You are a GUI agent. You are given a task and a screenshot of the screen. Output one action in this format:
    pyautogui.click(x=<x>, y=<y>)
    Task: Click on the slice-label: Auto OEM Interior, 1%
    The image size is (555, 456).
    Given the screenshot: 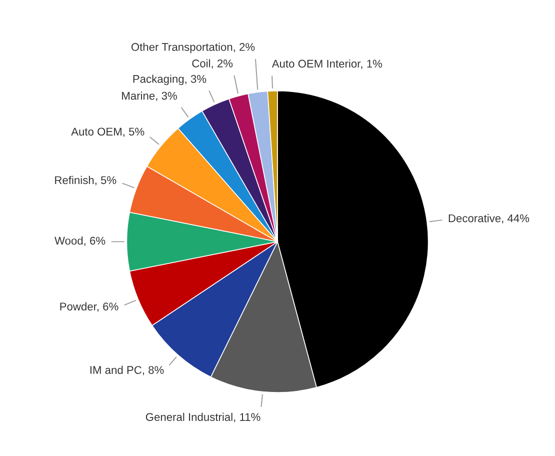 What is the action you would take?
    pyautogui.click(x=327, y=64)
    